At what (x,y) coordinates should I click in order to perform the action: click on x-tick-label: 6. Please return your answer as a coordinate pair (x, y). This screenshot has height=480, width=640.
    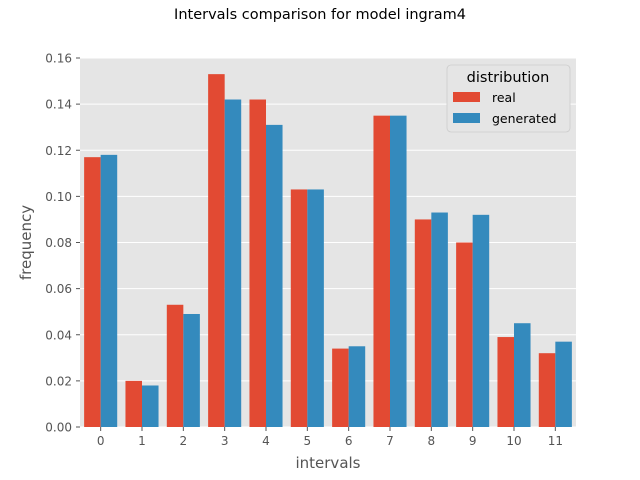
    Looking at the image, I should click on (349, 441).